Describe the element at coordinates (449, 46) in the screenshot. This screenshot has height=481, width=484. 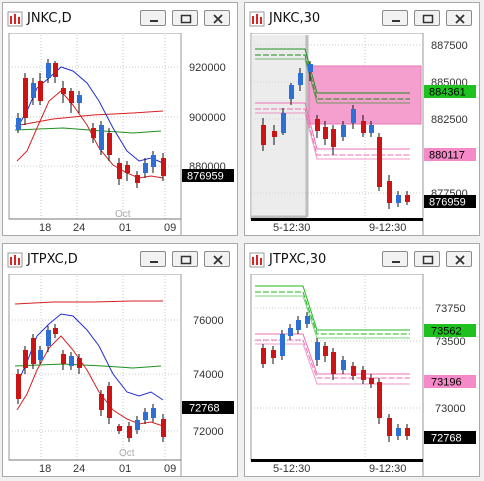
I see `y-tick-label: 887500` at that location.